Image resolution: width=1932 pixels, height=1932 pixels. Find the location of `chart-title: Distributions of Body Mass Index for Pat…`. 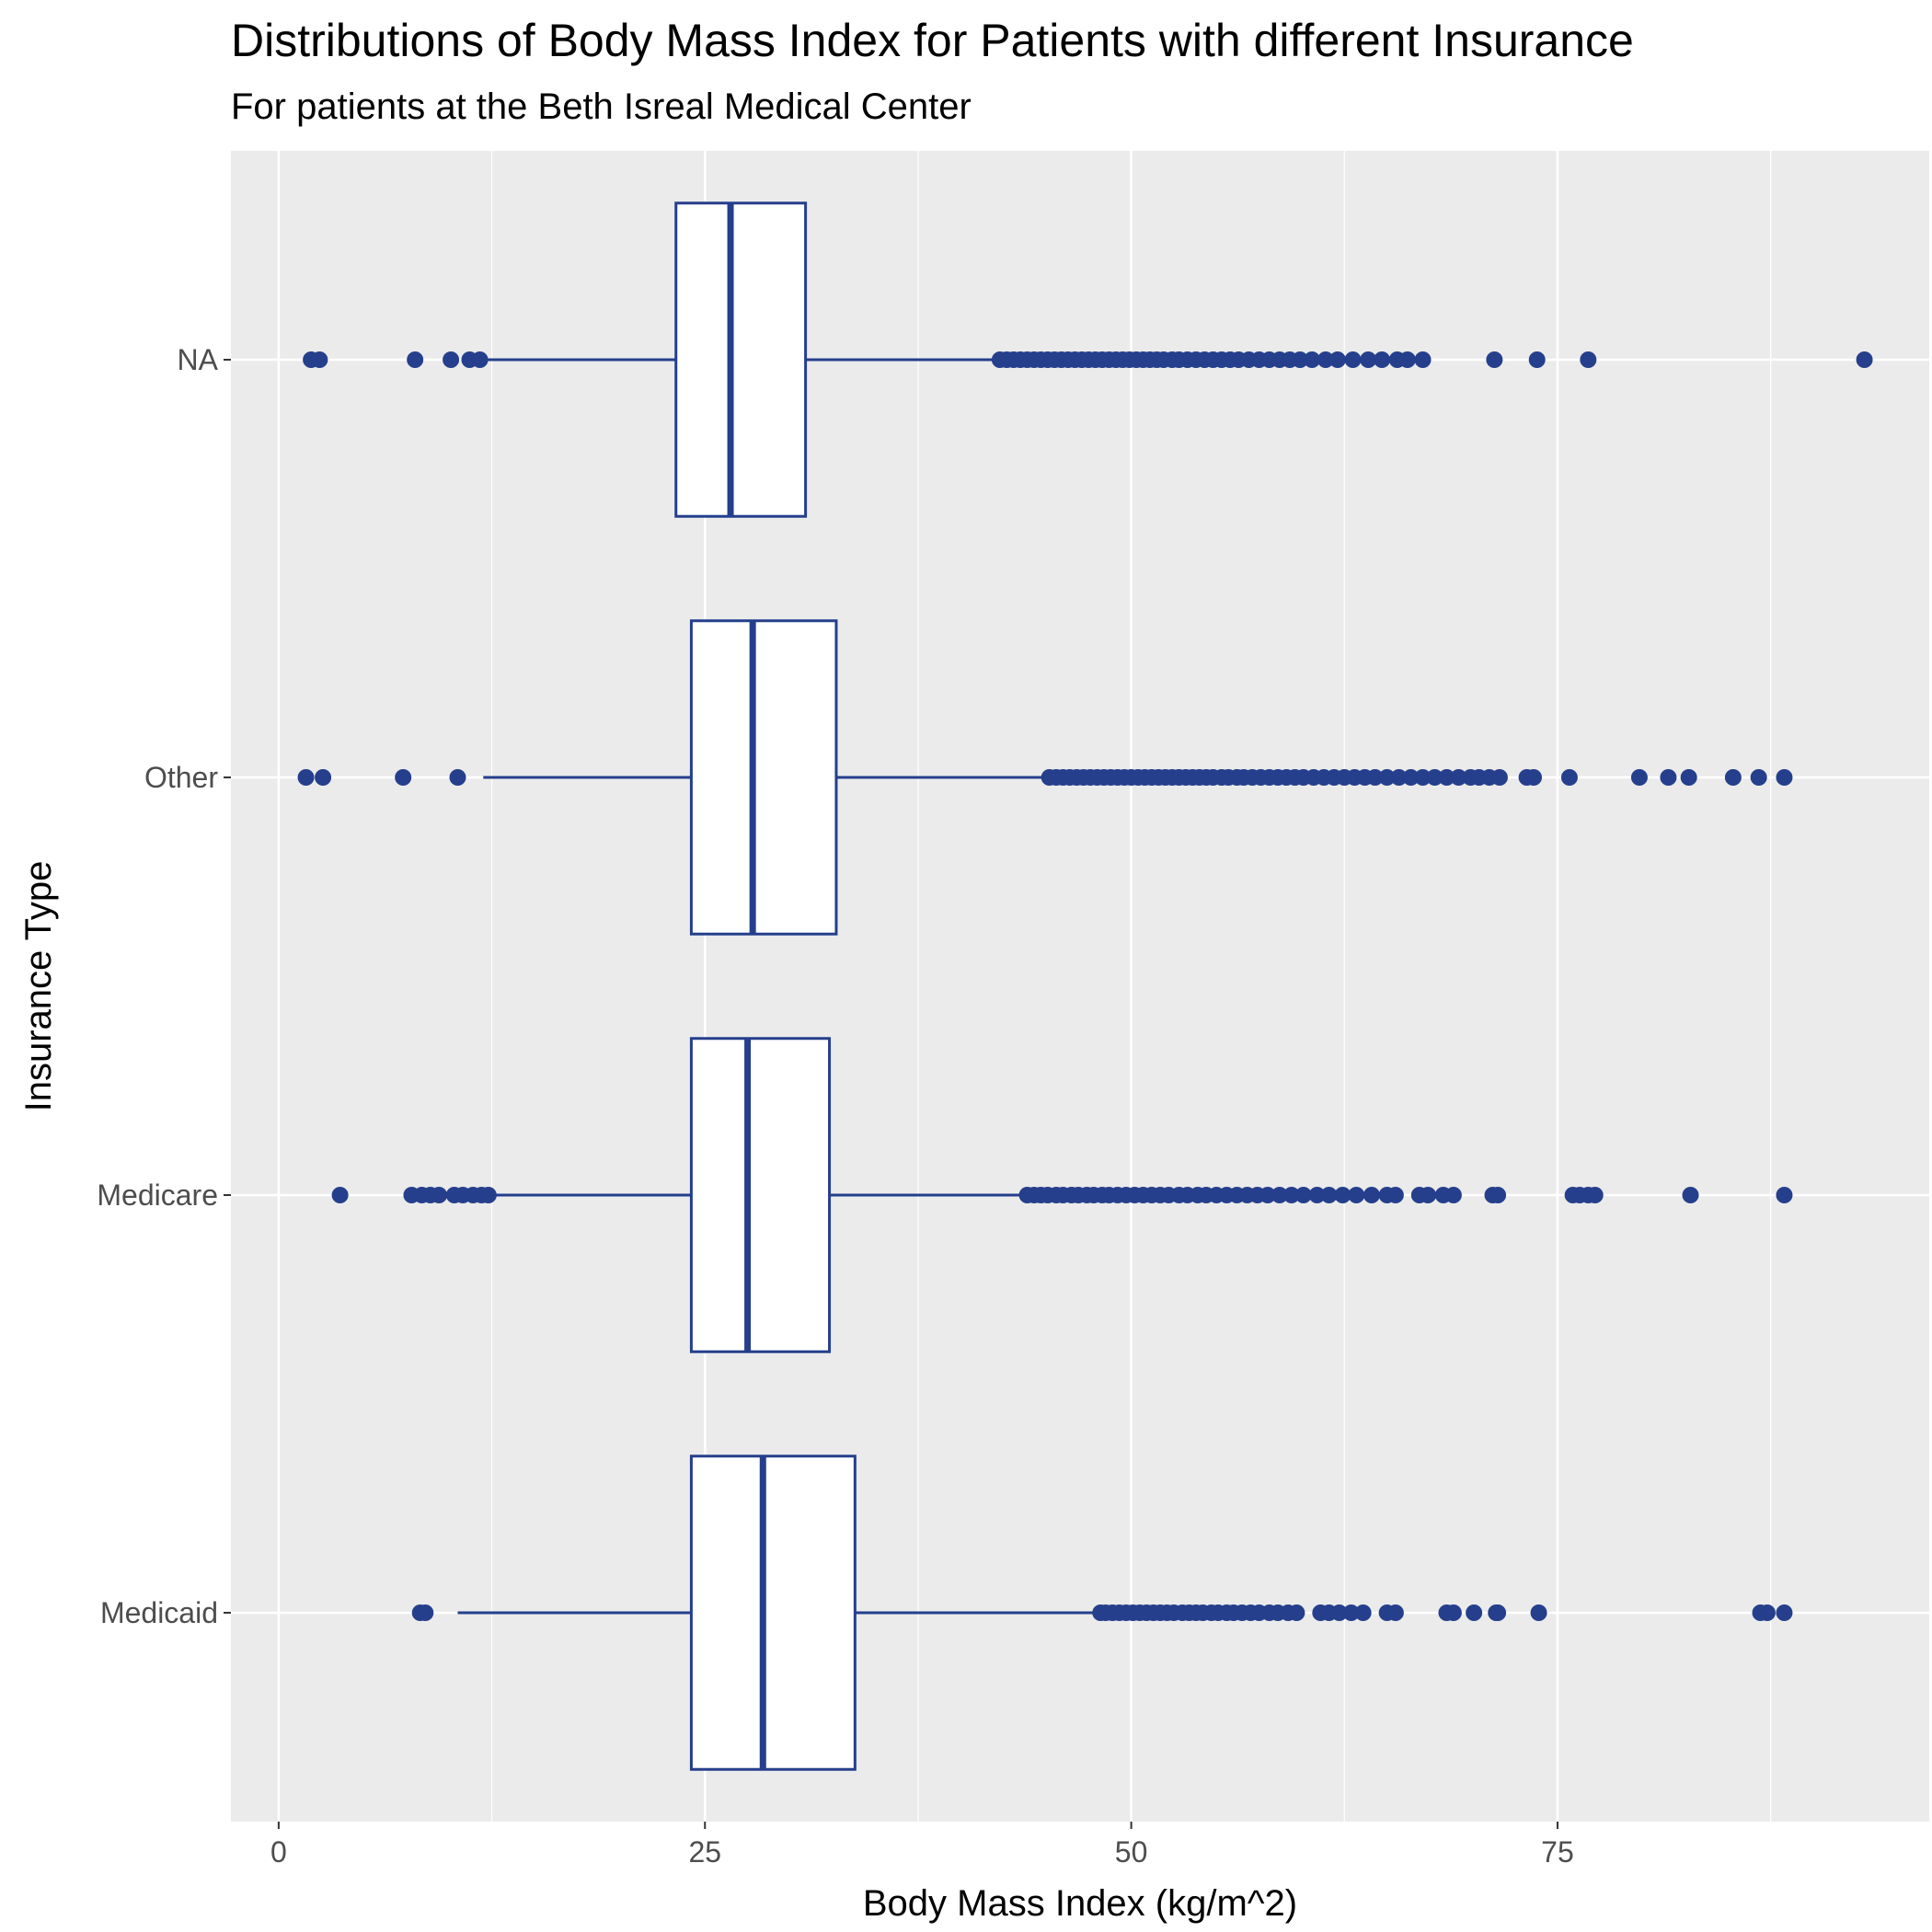

chart-title: Distributions of Body Mass Index for Pat… is located at coordinates (932, 40).